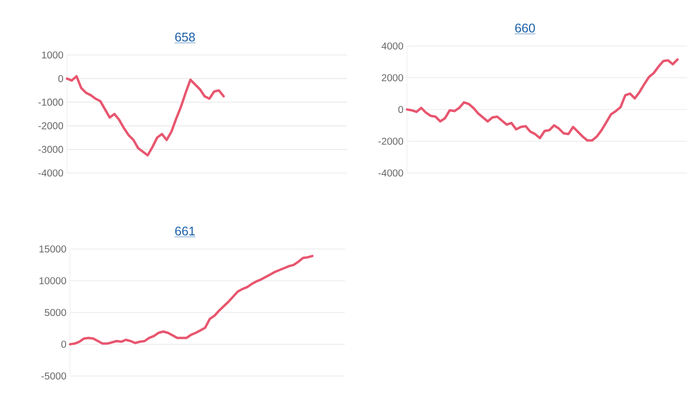 Image resolution: width=700 pixels, height=400 pixels. Describe the element at coordinates (53, 55) in the screenshot. I see `y-tick-label: 1000` at that location.